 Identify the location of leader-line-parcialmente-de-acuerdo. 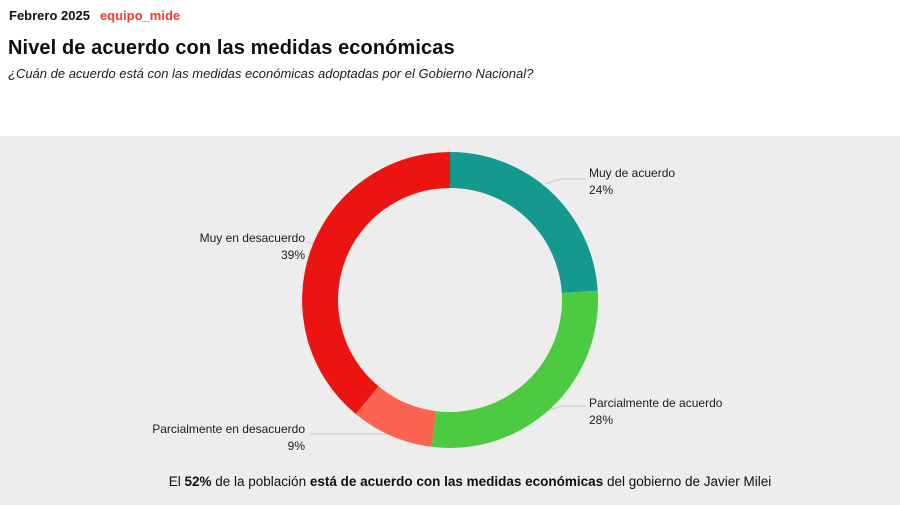
(565, 408).